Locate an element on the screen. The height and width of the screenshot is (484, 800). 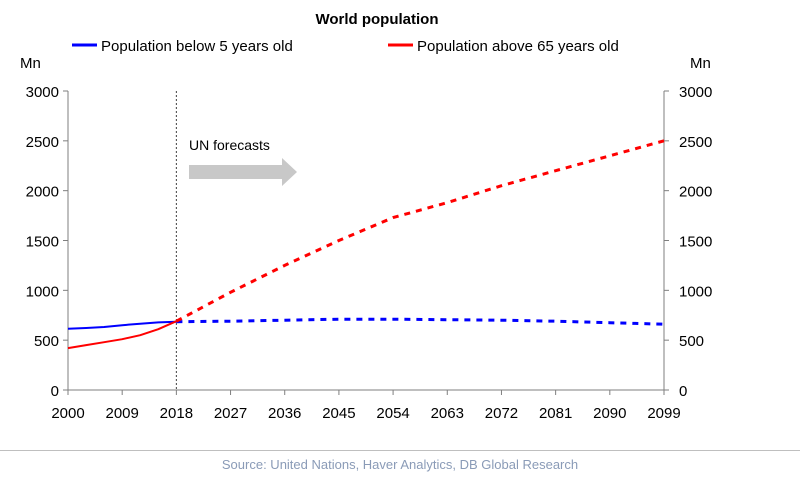
y-tick-label-left: 2500 is located at coordinates (42, 142).